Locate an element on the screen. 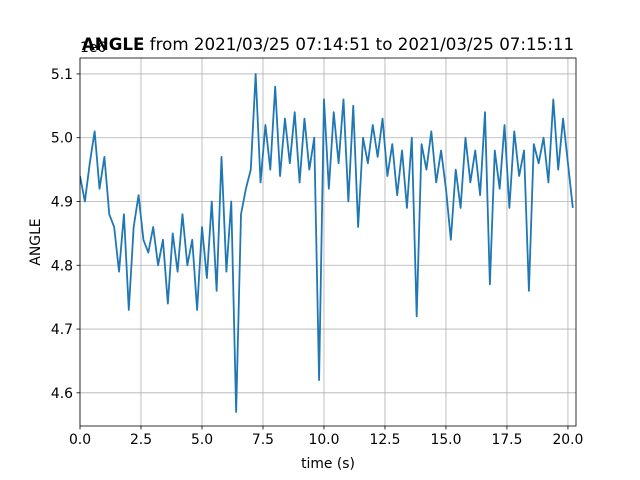 This screenshot has width=640, height=480. y-offset: 1e6 is located at coordinates (93, 48).